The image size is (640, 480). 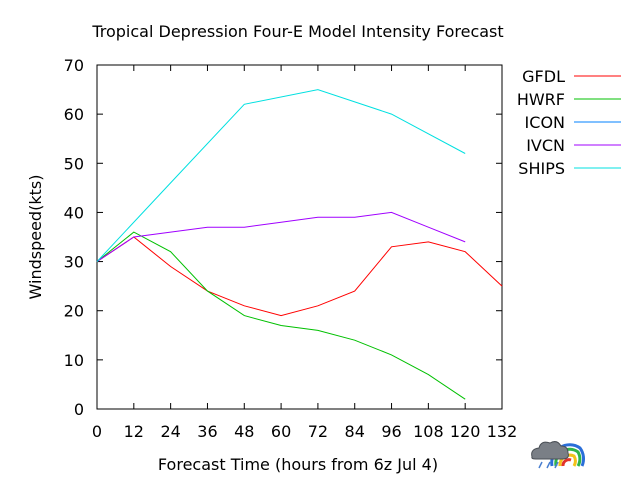 What do you see at coordinates (74, 114) in the screenshot?
I see `y-tick-label: 60` at bounding box center [74, 114].